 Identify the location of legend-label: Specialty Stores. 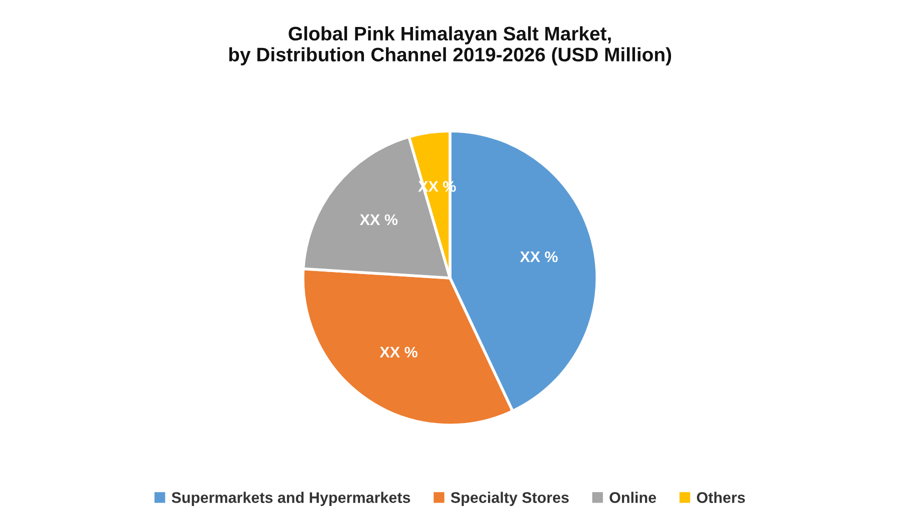
(509, 499).